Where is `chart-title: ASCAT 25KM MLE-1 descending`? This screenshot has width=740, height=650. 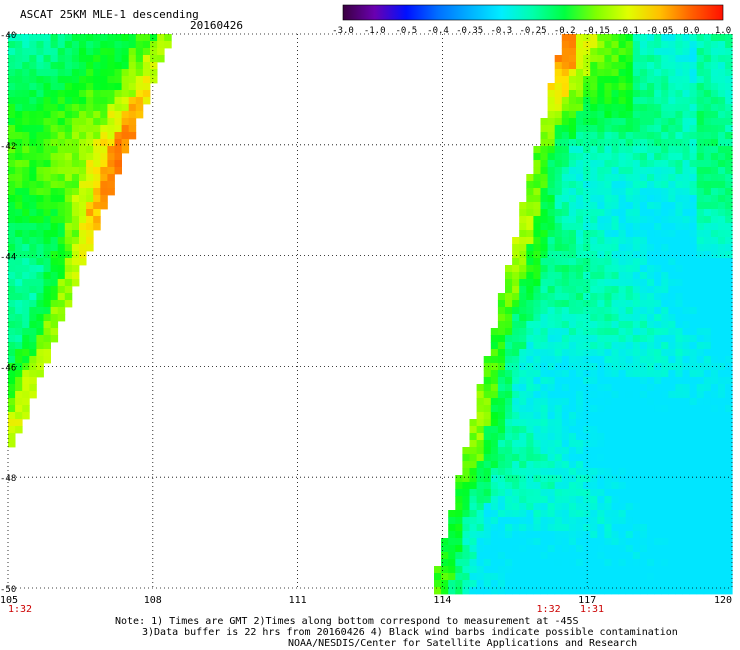
chart-title: ASCAT 25KM MLE-1 descending is located at coordinates (109, 14).